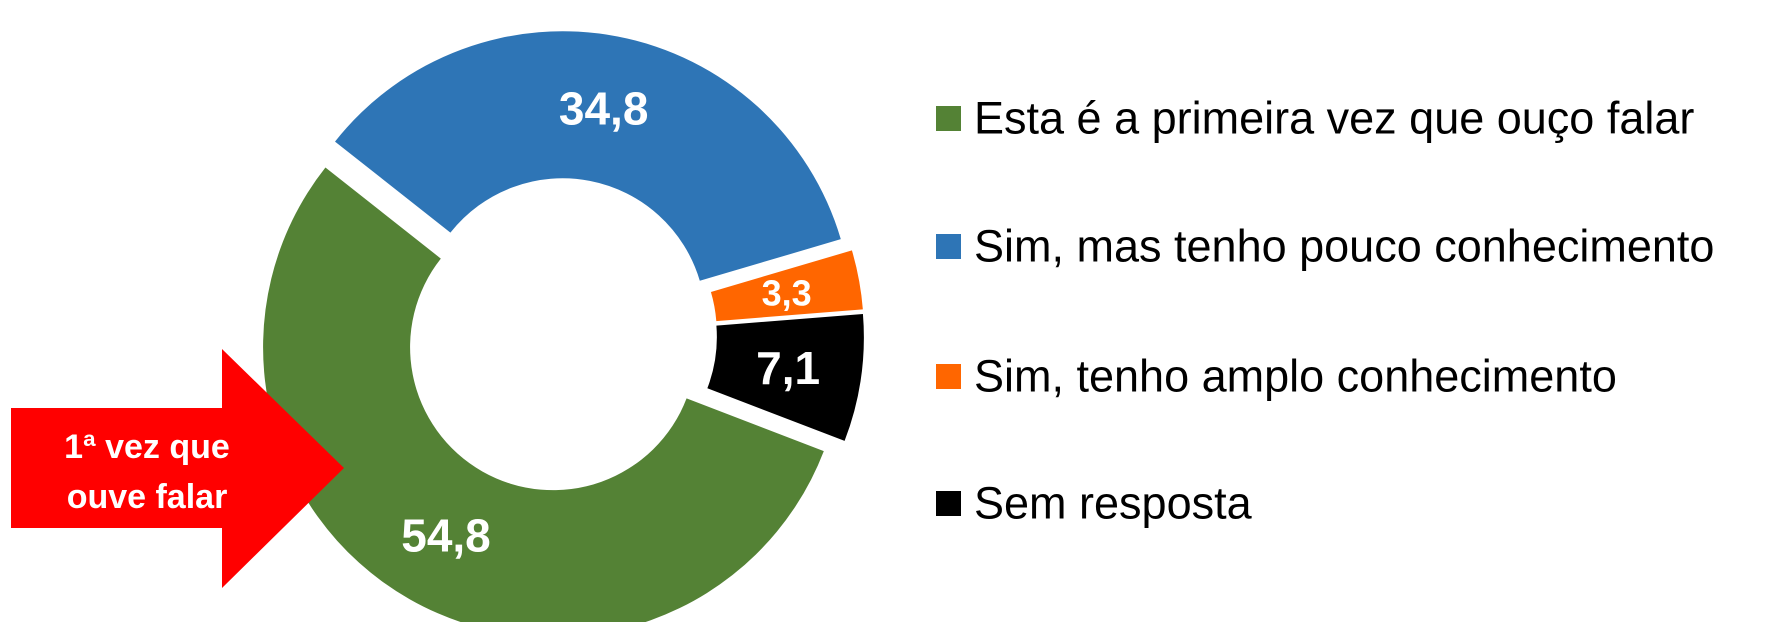 This screenshot has height=622, width=1768. What do you see at coordinates (177, 468) in the screenshot?
I see `annotation-arrow` at bounding box center [177, 468].